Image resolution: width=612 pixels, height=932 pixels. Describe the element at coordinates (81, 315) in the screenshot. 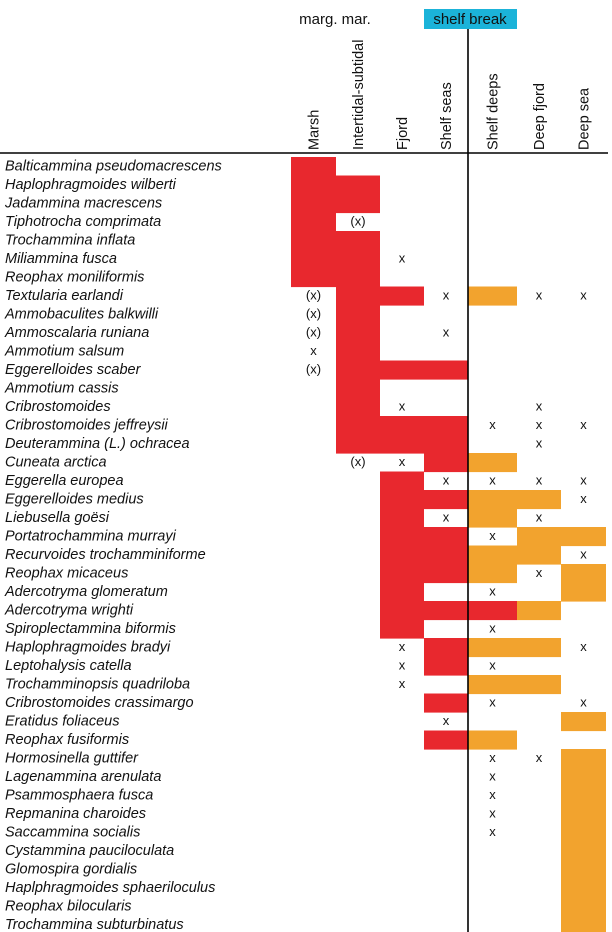

I see `species-label: Ammobaculites balkwilli` at that location.